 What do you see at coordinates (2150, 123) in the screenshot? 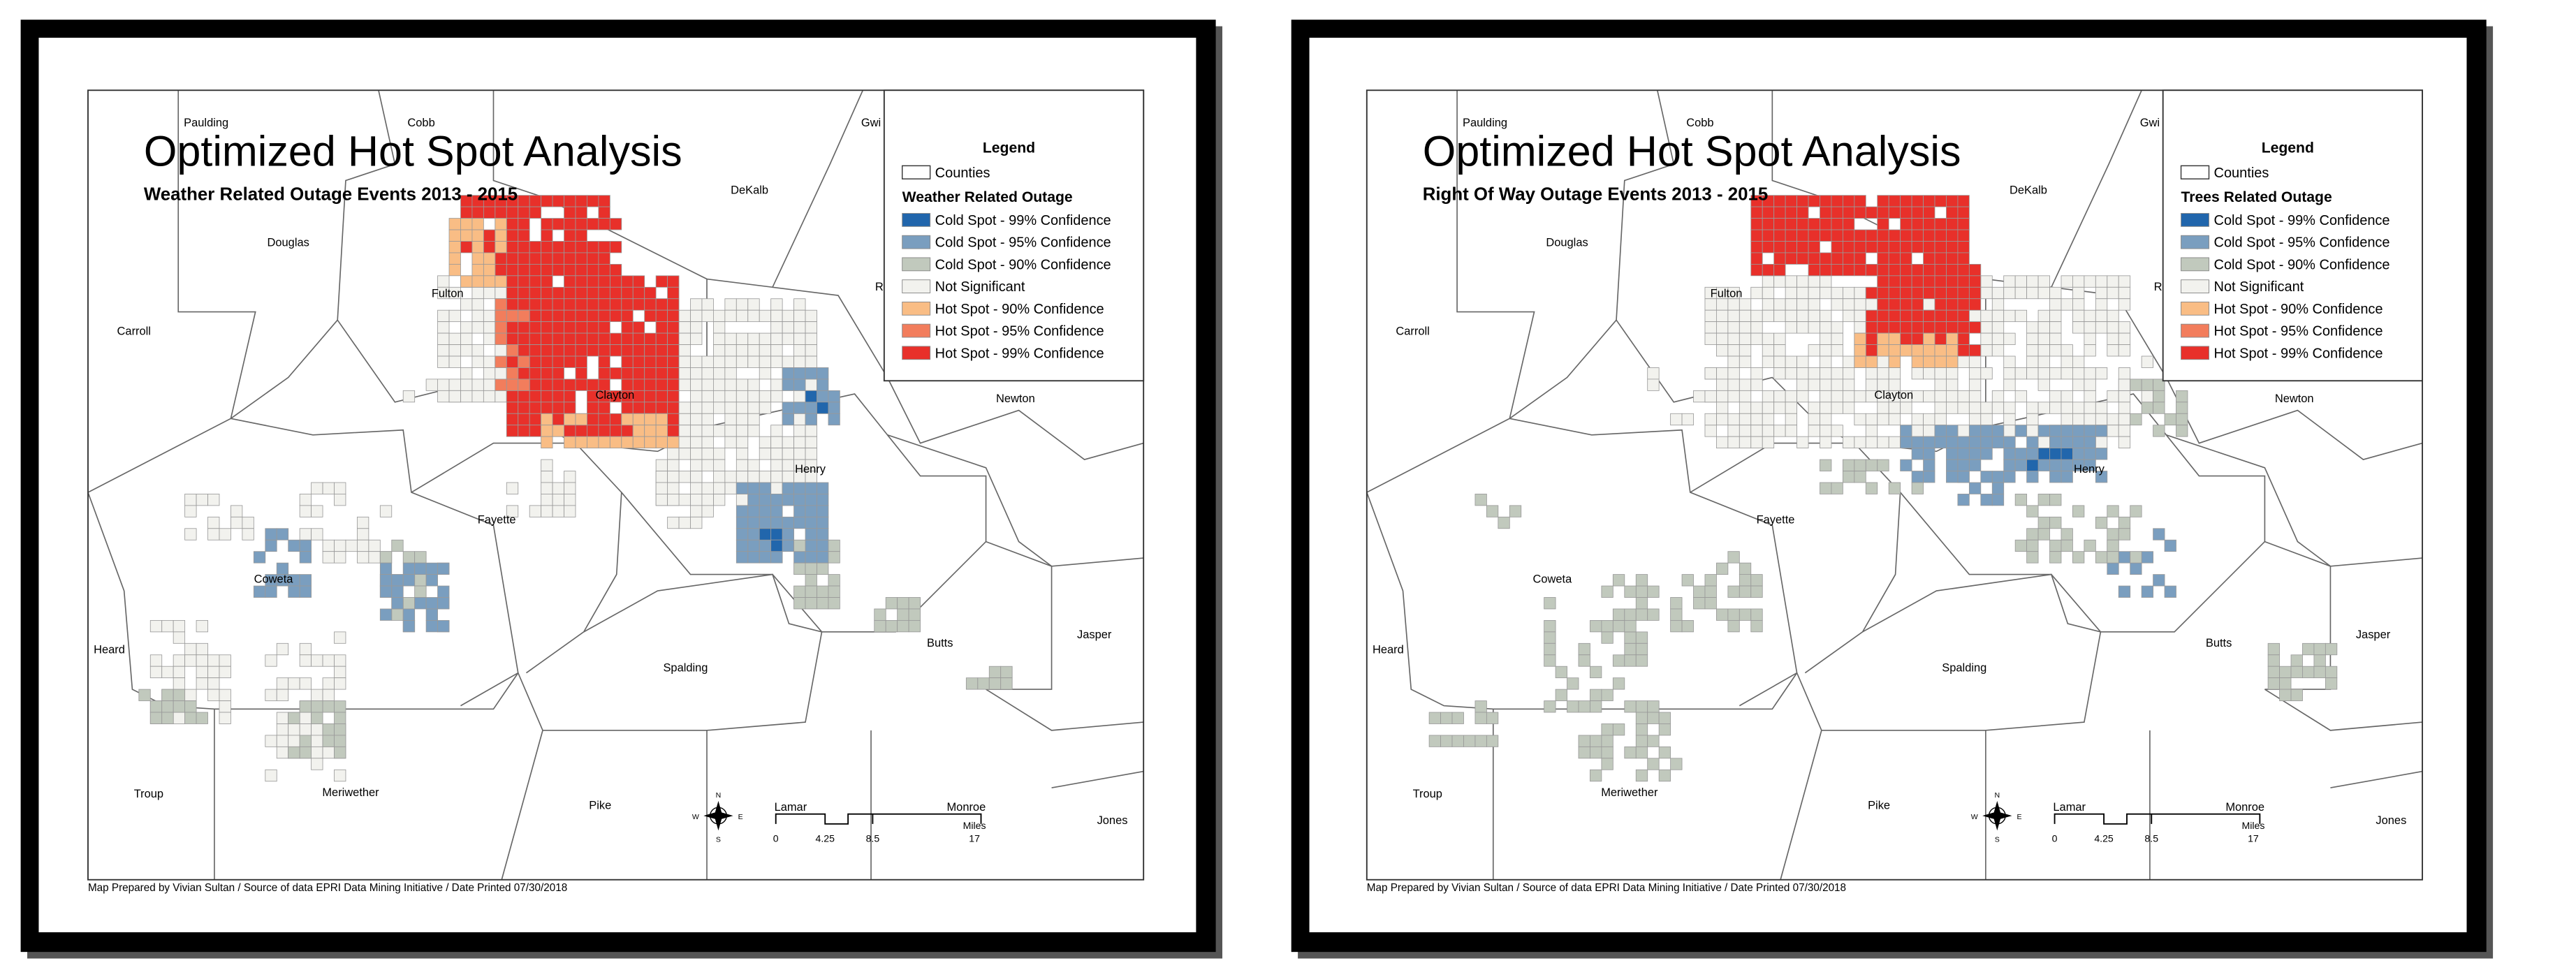
I see `county-label: Gwi` at bounding box center [2150, 123].